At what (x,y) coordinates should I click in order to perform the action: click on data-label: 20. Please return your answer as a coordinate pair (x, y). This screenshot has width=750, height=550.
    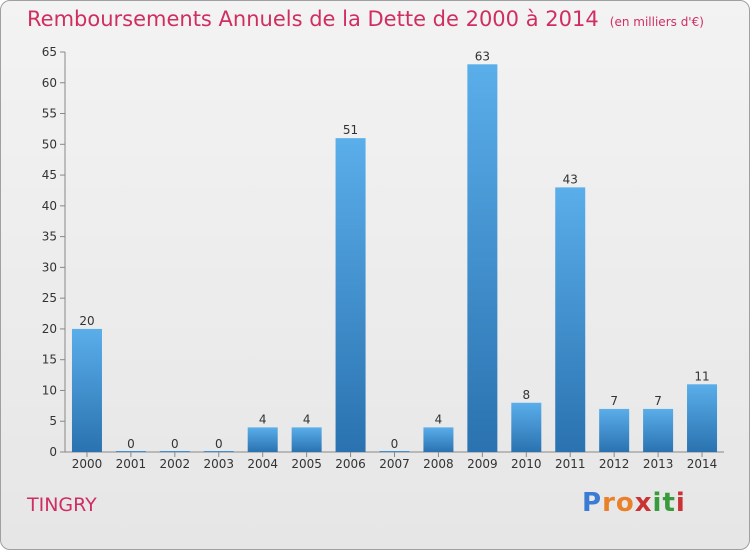
    Looking at the image, I should click on (86, 321).